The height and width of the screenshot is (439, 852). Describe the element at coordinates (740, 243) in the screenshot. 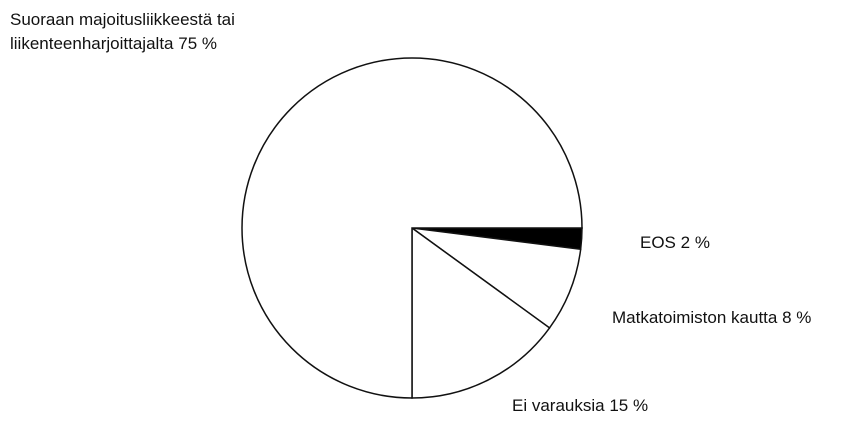

I see `slice-label: EOS 2 %` at that location.